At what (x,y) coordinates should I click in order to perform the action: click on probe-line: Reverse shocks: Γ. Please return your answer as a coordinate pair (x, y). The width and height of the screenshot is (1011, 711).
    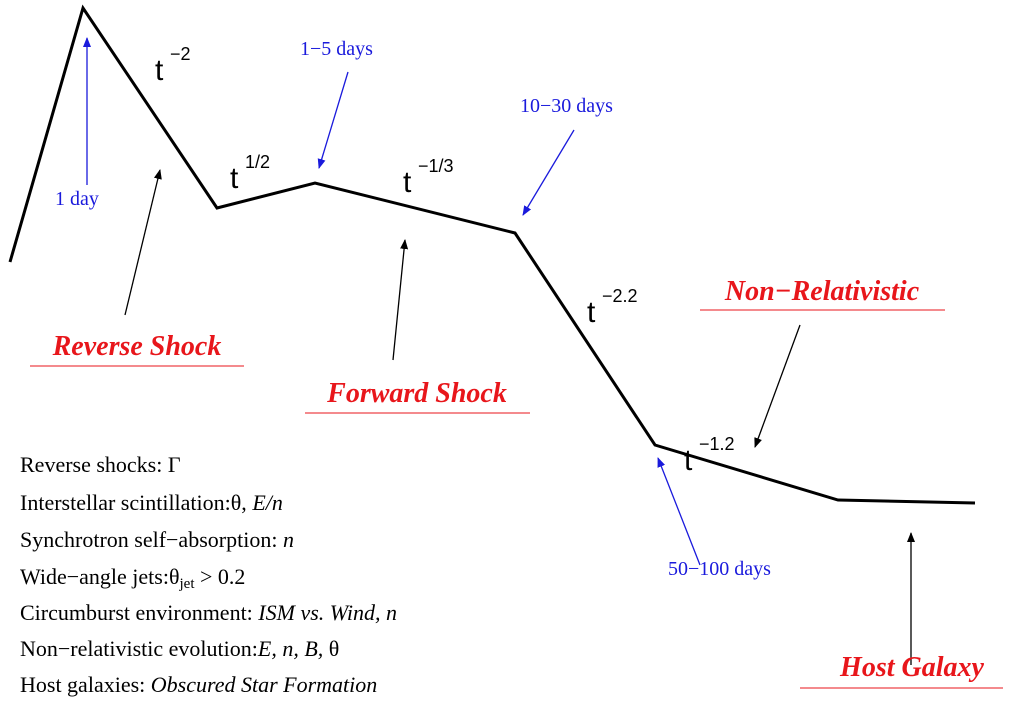
    Looking at the image, I should click on (100, 464).